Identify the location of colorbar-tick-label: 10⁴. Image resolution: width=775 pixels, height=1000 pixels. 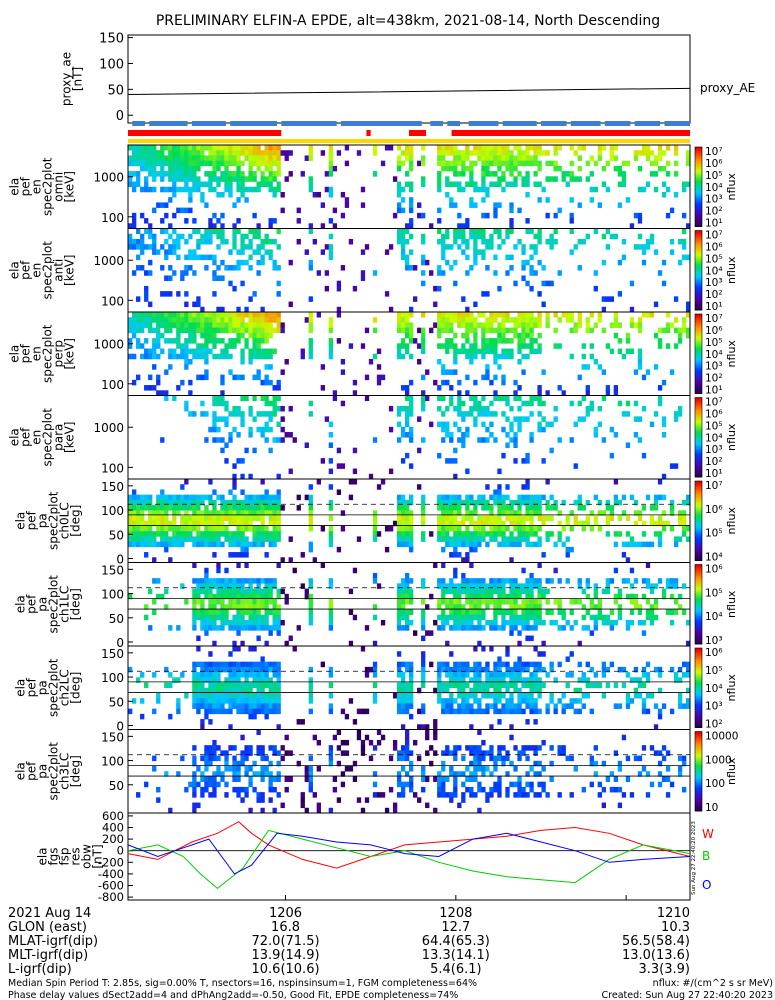
(714, 689).